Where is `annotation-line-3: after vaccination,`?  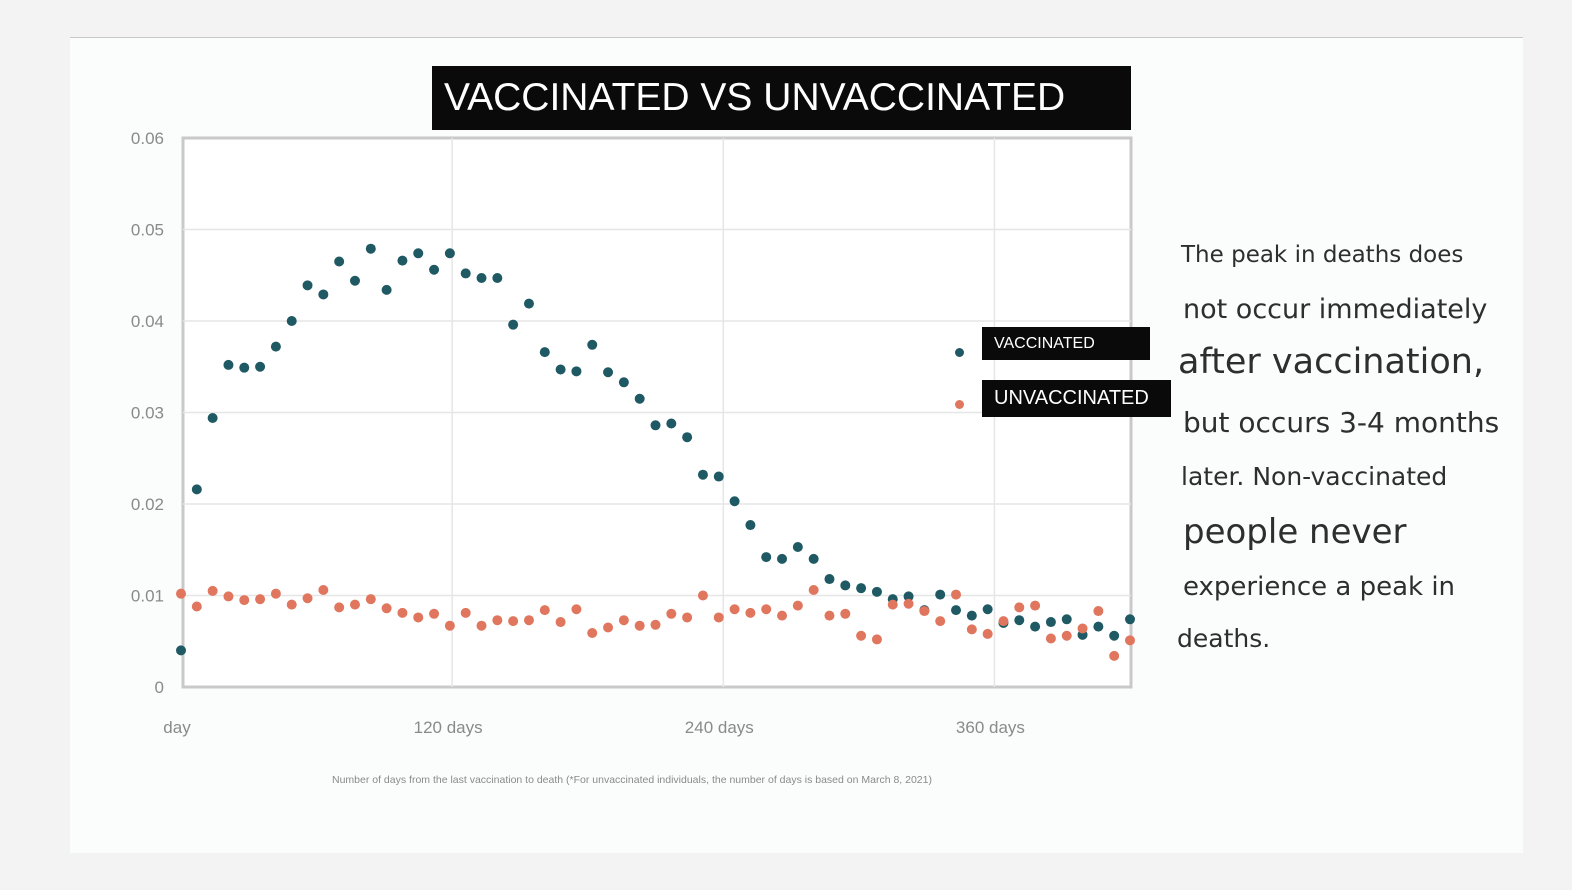 annotation-line-3: after vaccination, is located at coordinates (1331, 362).